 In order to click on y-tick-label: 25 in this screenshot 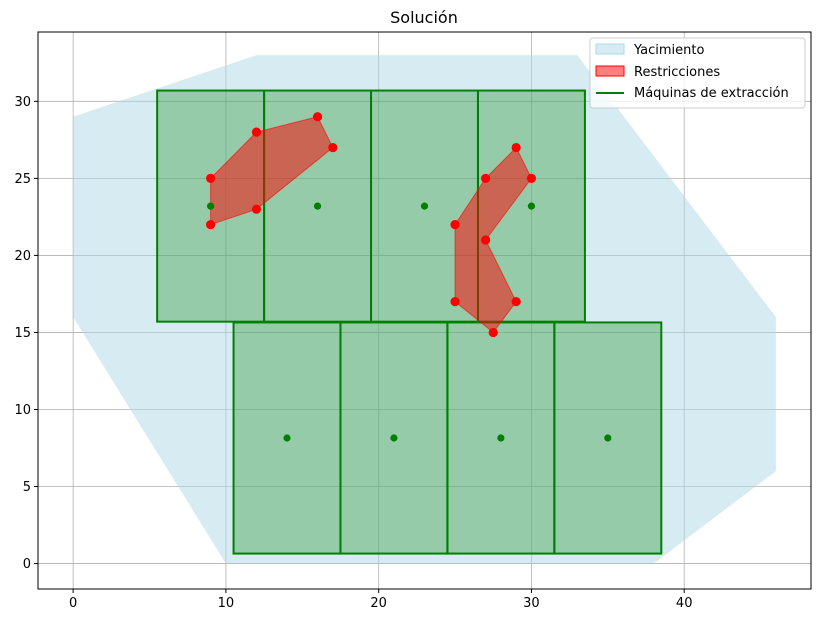, I will do `click(22, 179)`.